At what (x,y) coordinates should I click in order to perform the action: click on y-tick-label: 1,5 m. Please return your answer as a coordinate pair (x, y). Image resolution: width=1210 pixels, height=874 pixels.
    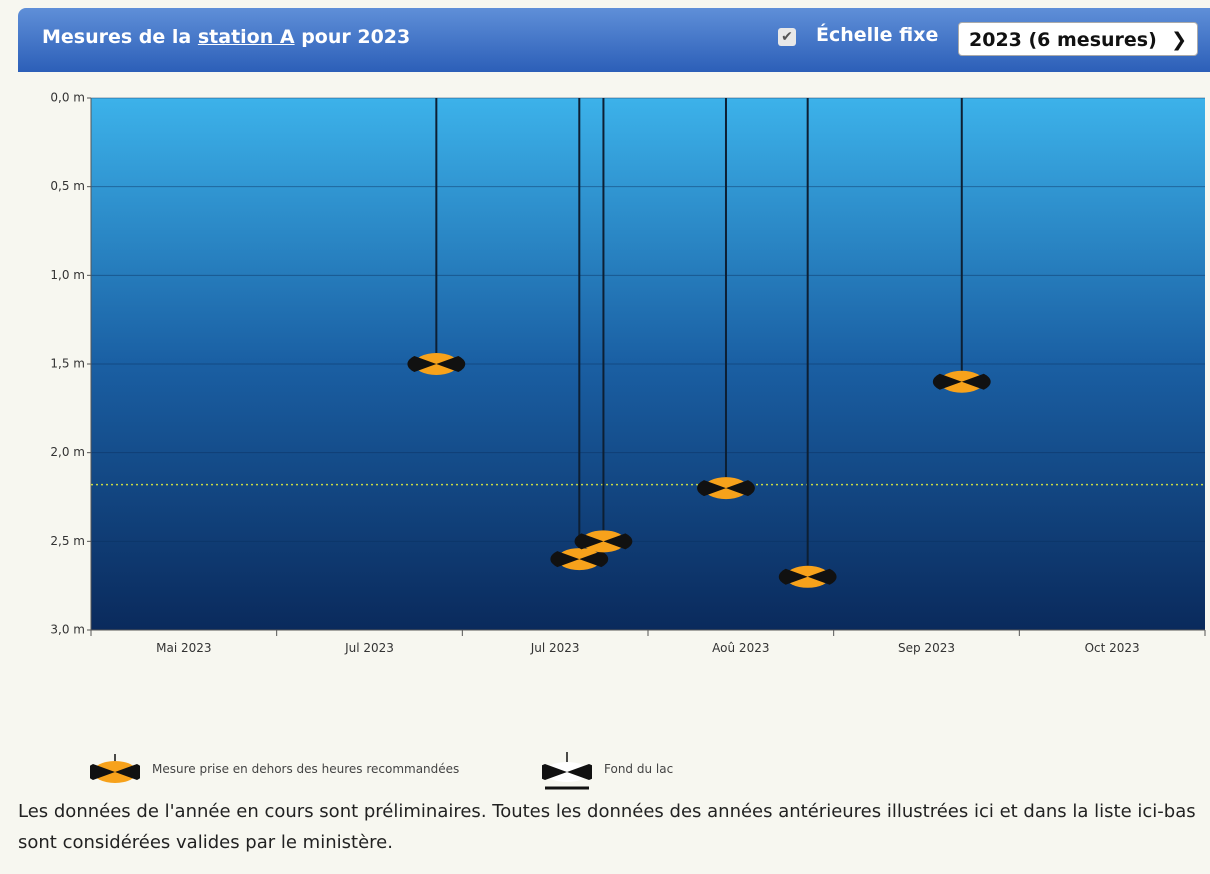
    Looking at the image, I should click on (67, 364).